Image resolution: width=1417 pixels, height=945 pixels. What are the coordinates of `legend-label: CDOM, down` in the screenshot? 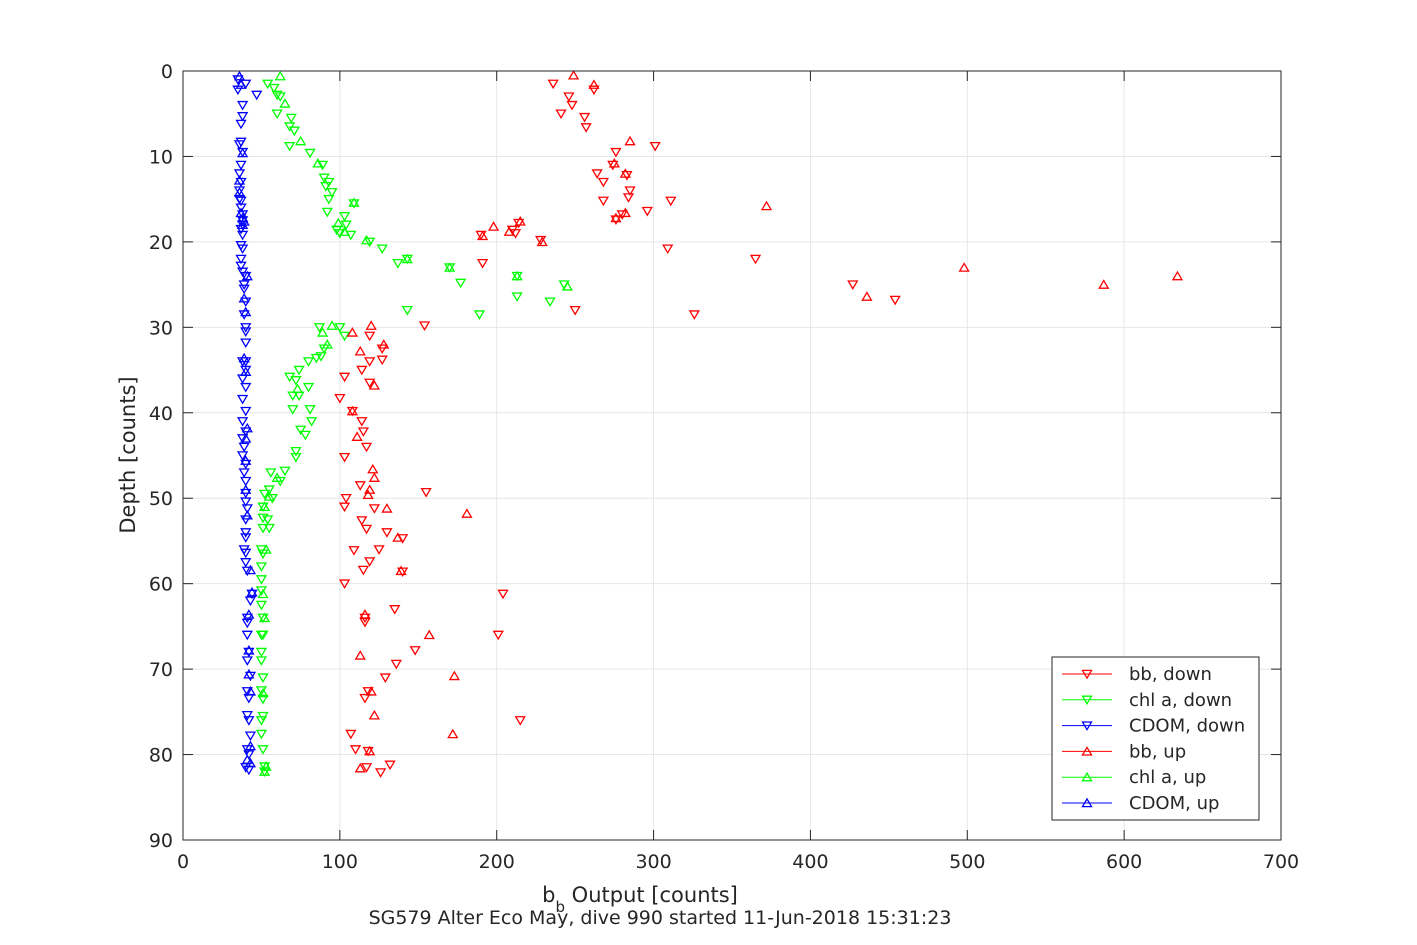 It's located at (1187, 726).